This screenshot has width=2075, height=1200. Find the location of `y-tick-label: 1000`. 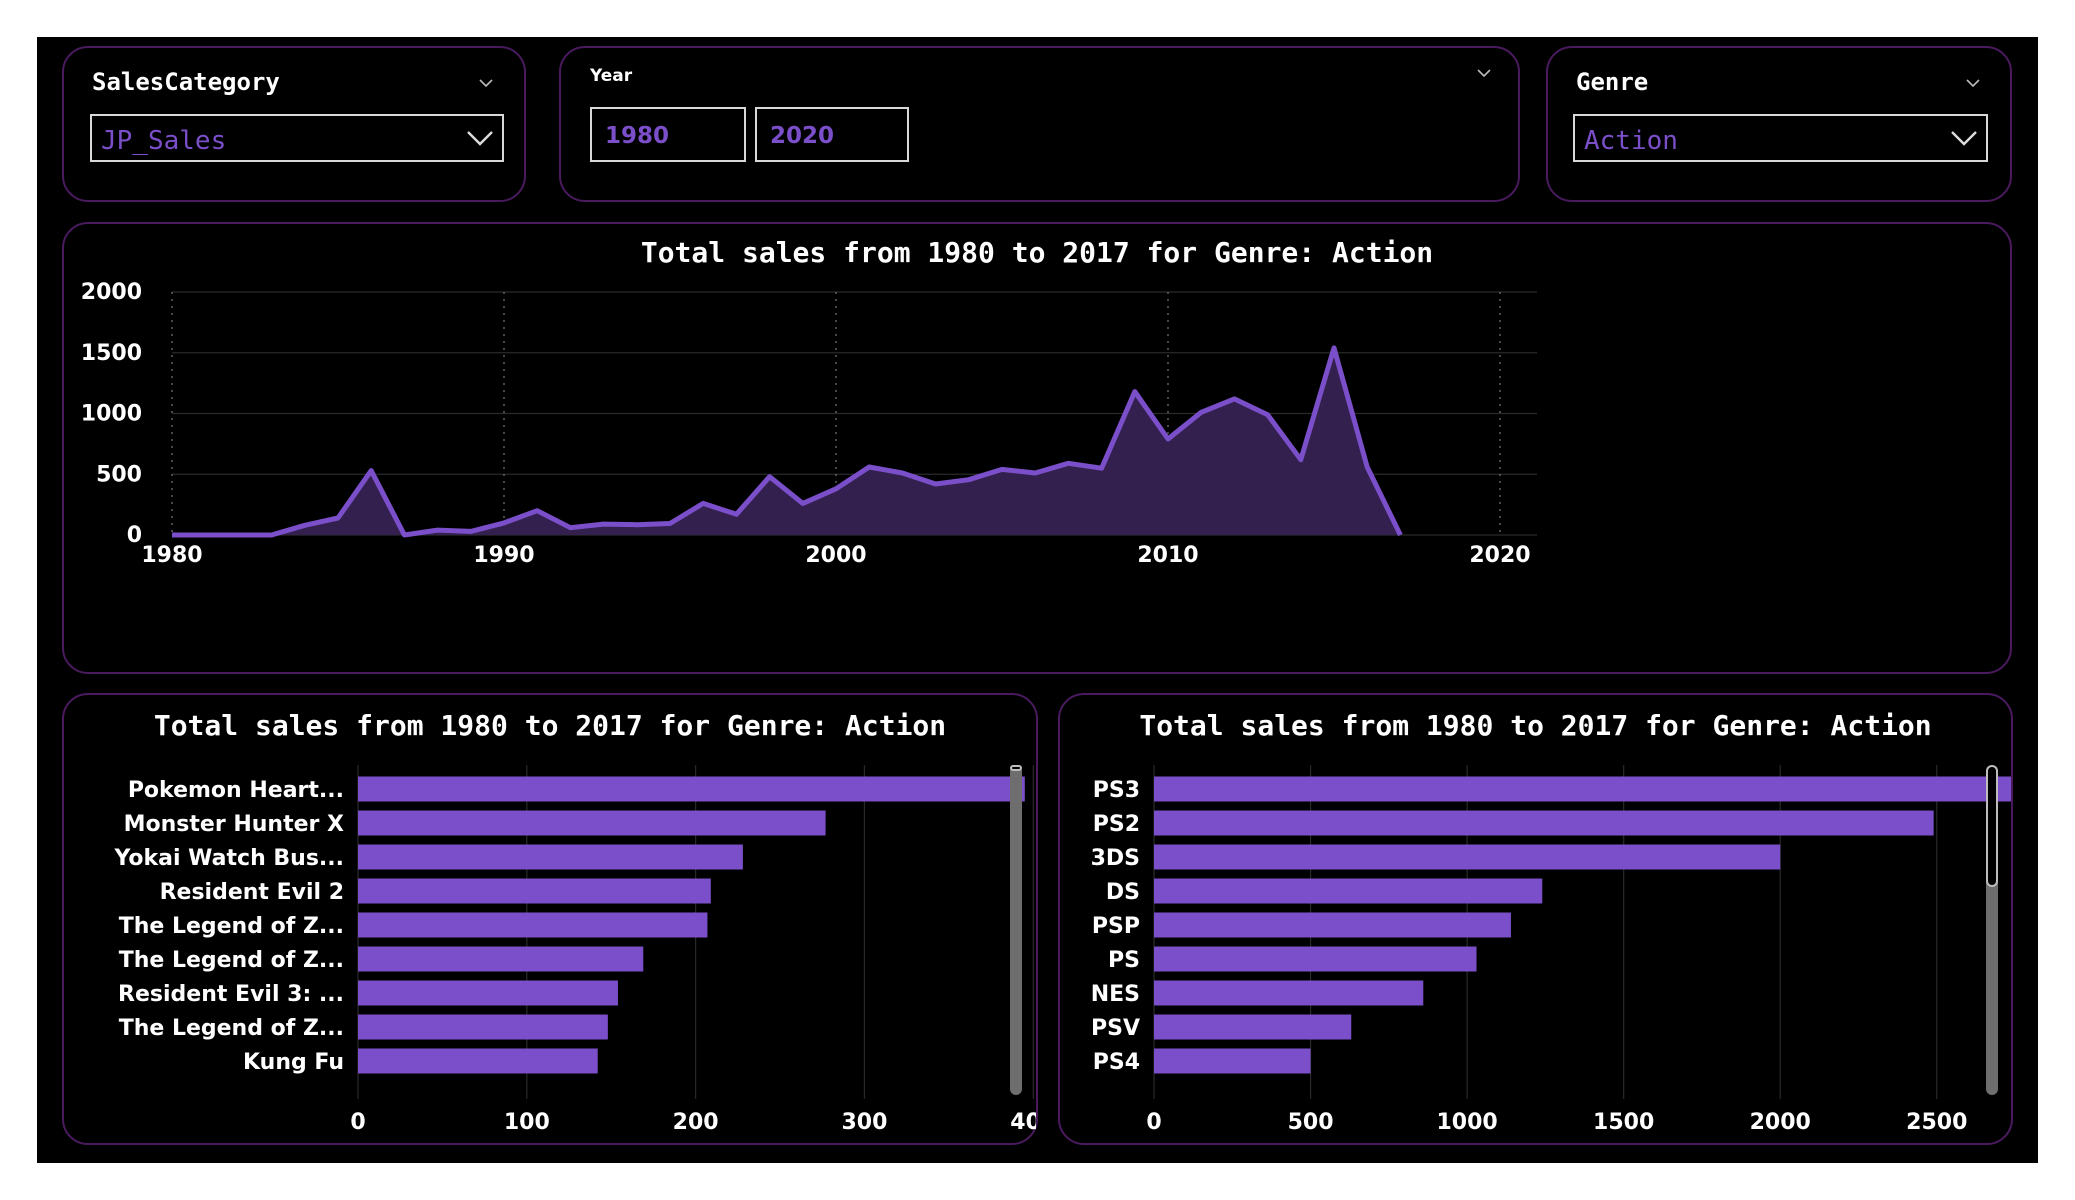

y-tick-label: 1000 is located at coordinates (111, 414).